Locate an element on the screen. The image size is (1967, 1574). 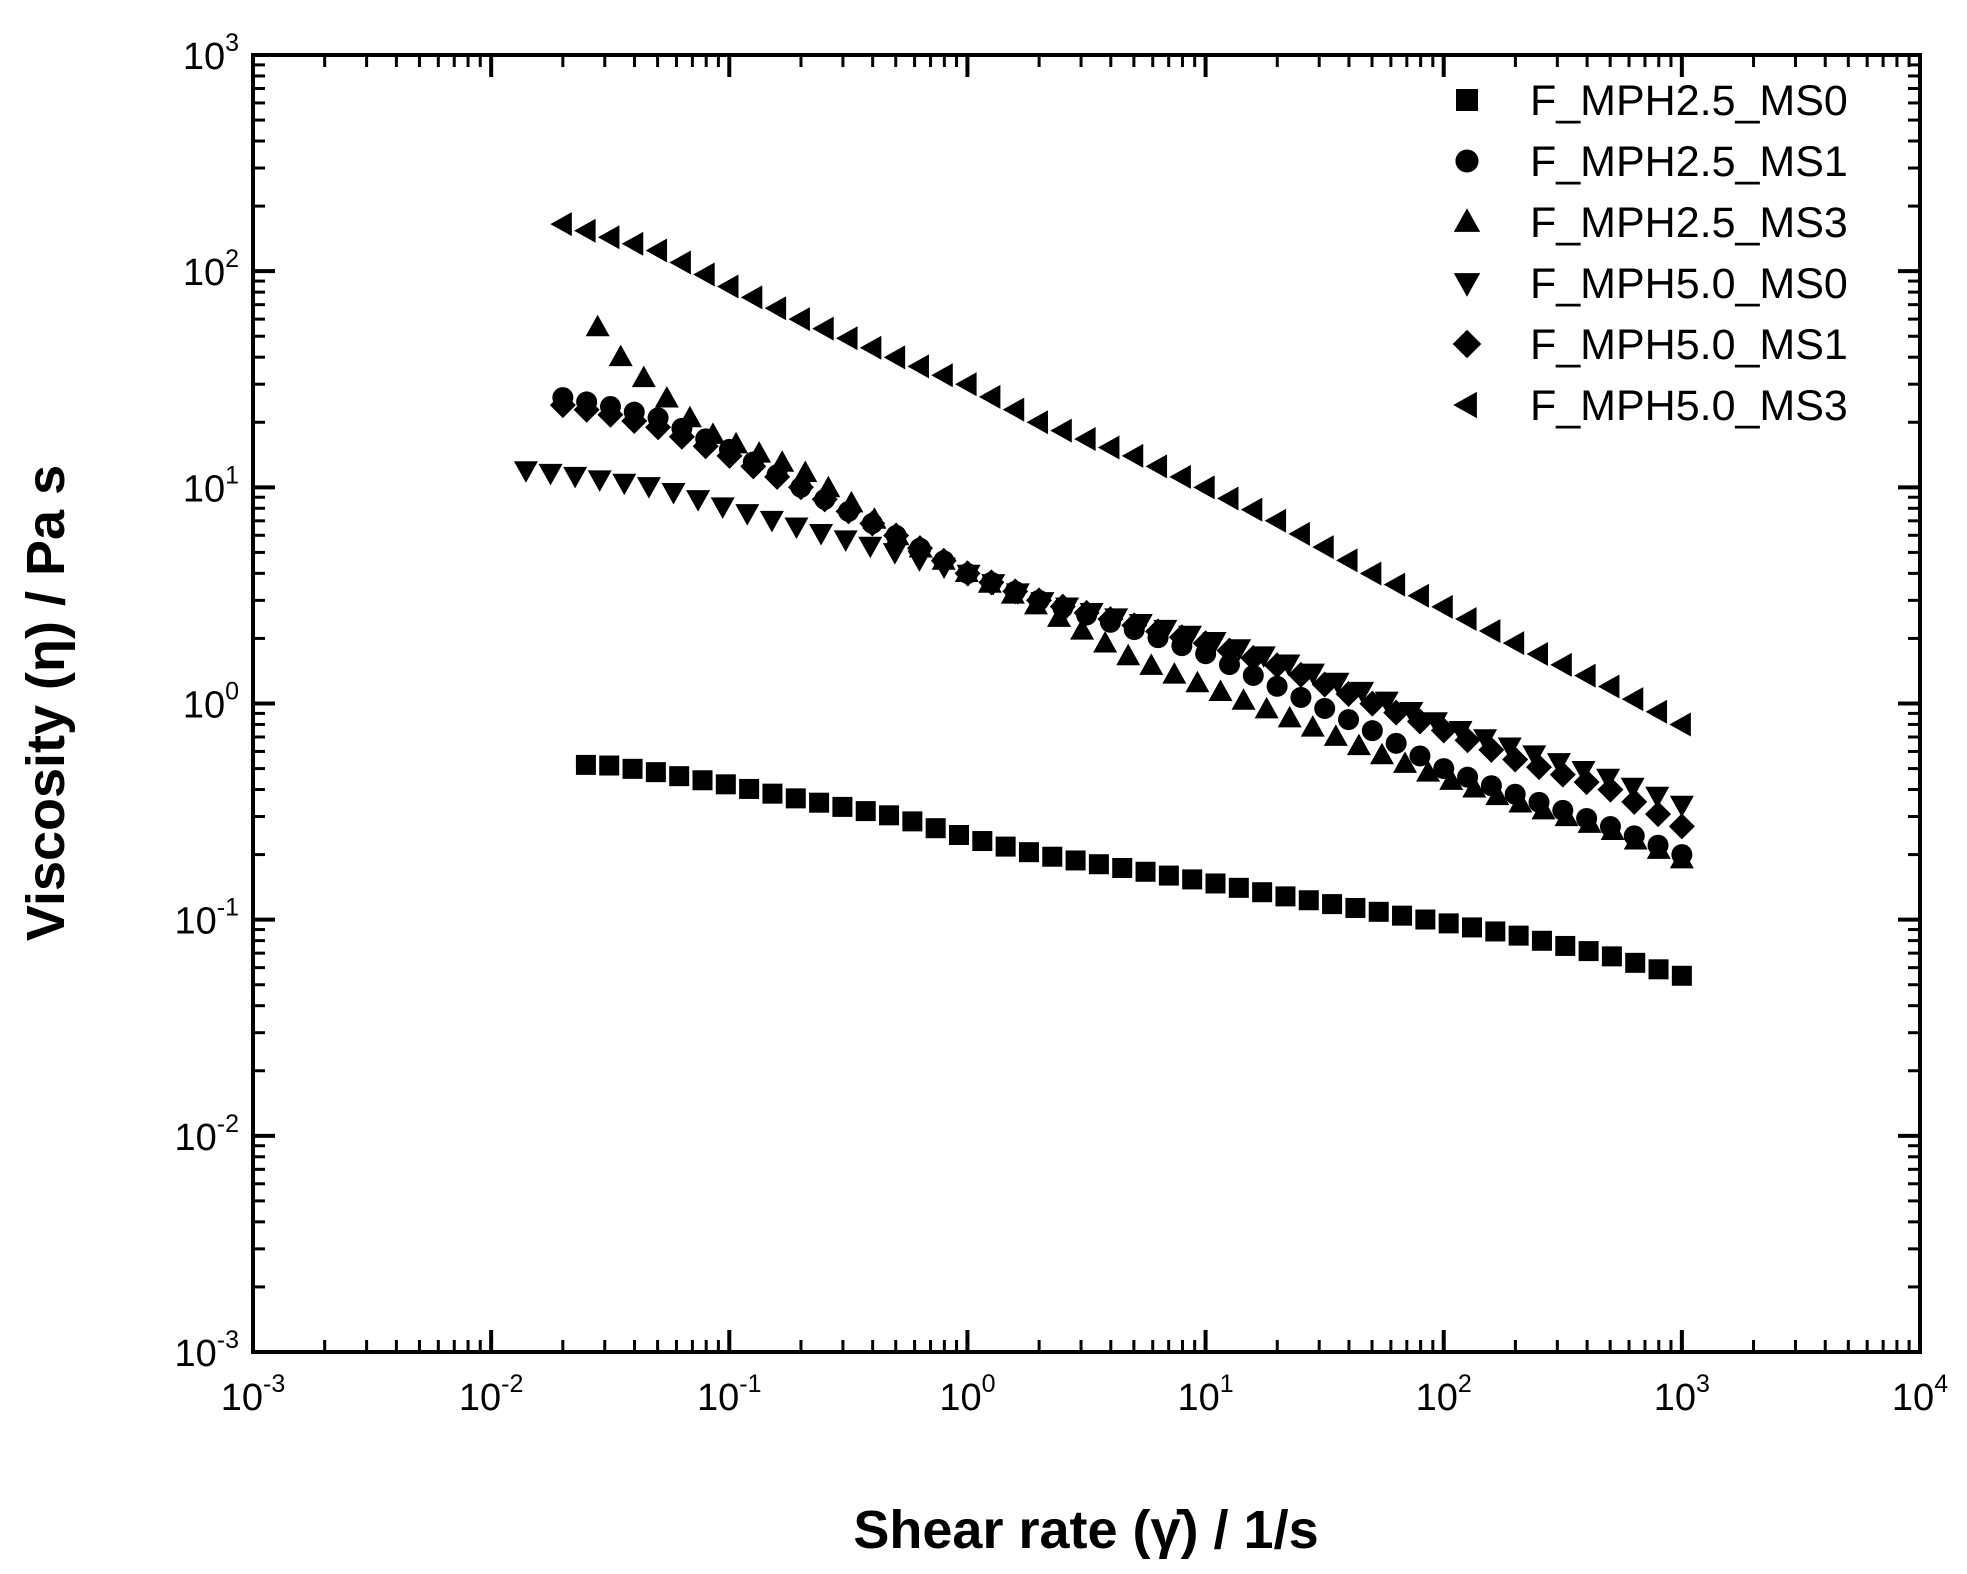
y-tick-exponent: 3 is located at coordinates (232, 43).